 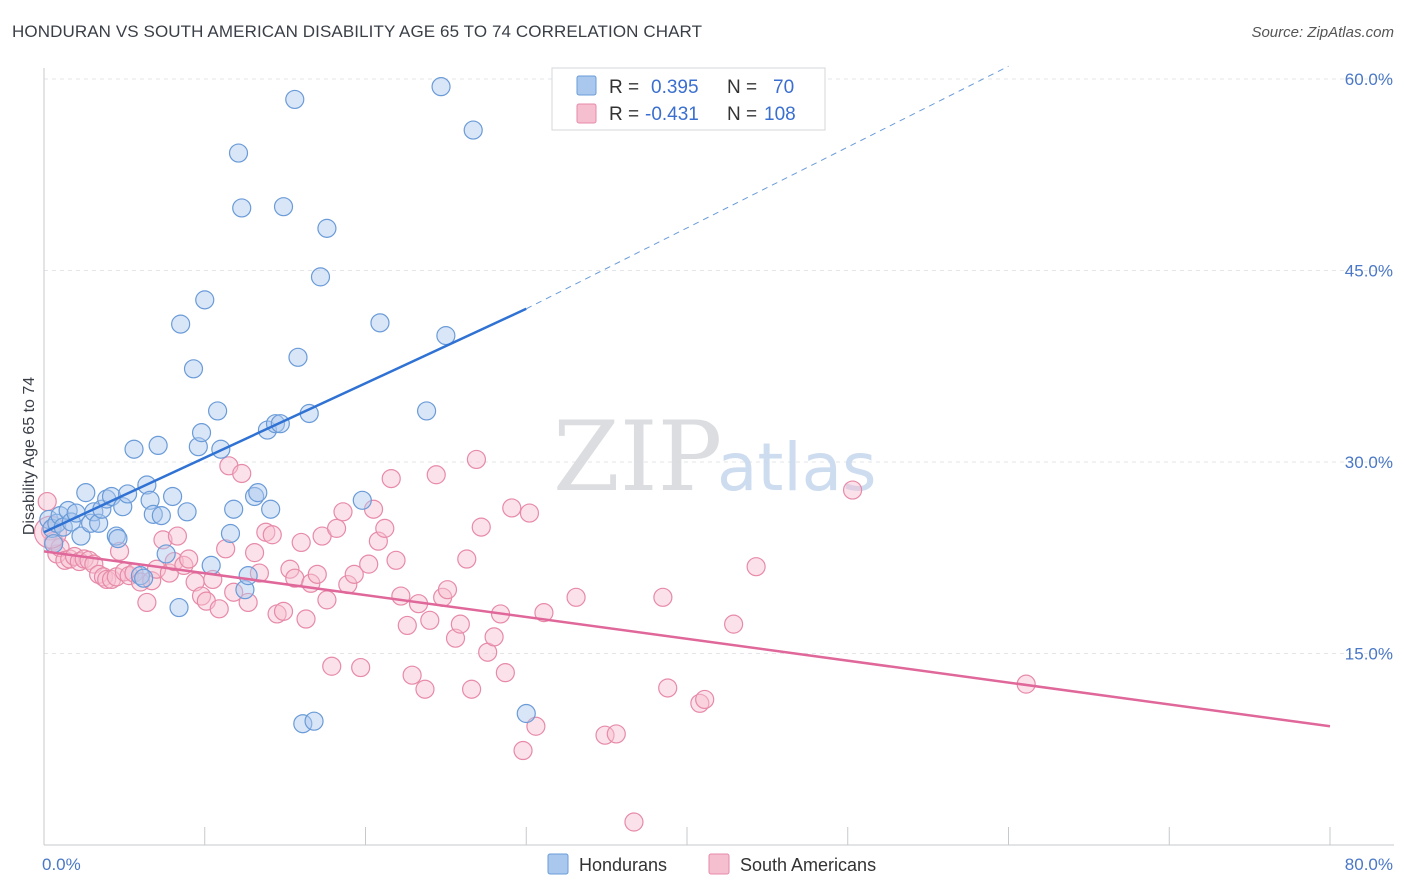 What do you see at coordinates (586, 113) in the screenshot?
I see `legend-swatch-south-americans` at bounding box center [586, 113].